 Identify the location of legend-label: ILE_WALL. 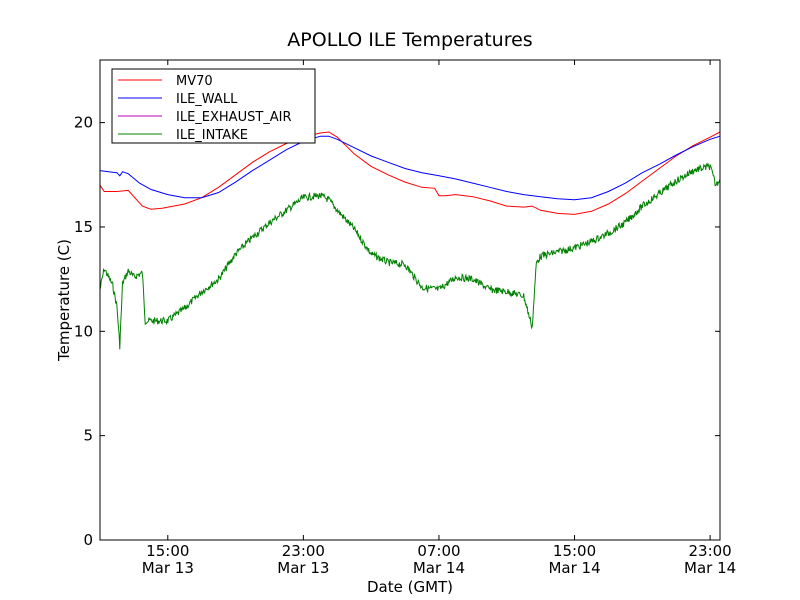
(207, 99).